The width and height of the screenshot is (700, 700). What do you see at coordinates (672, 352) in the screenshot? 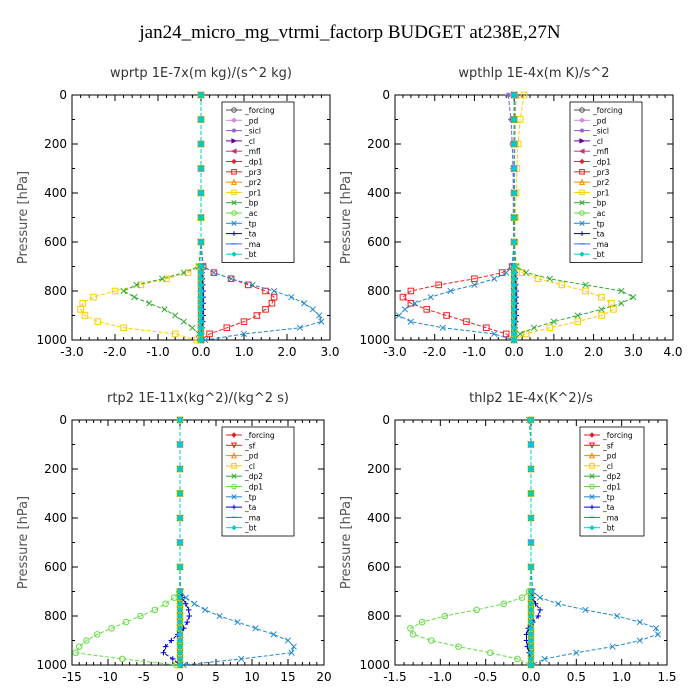
I see `x-tick-label: 4.0` at bounding box center [672, 352].